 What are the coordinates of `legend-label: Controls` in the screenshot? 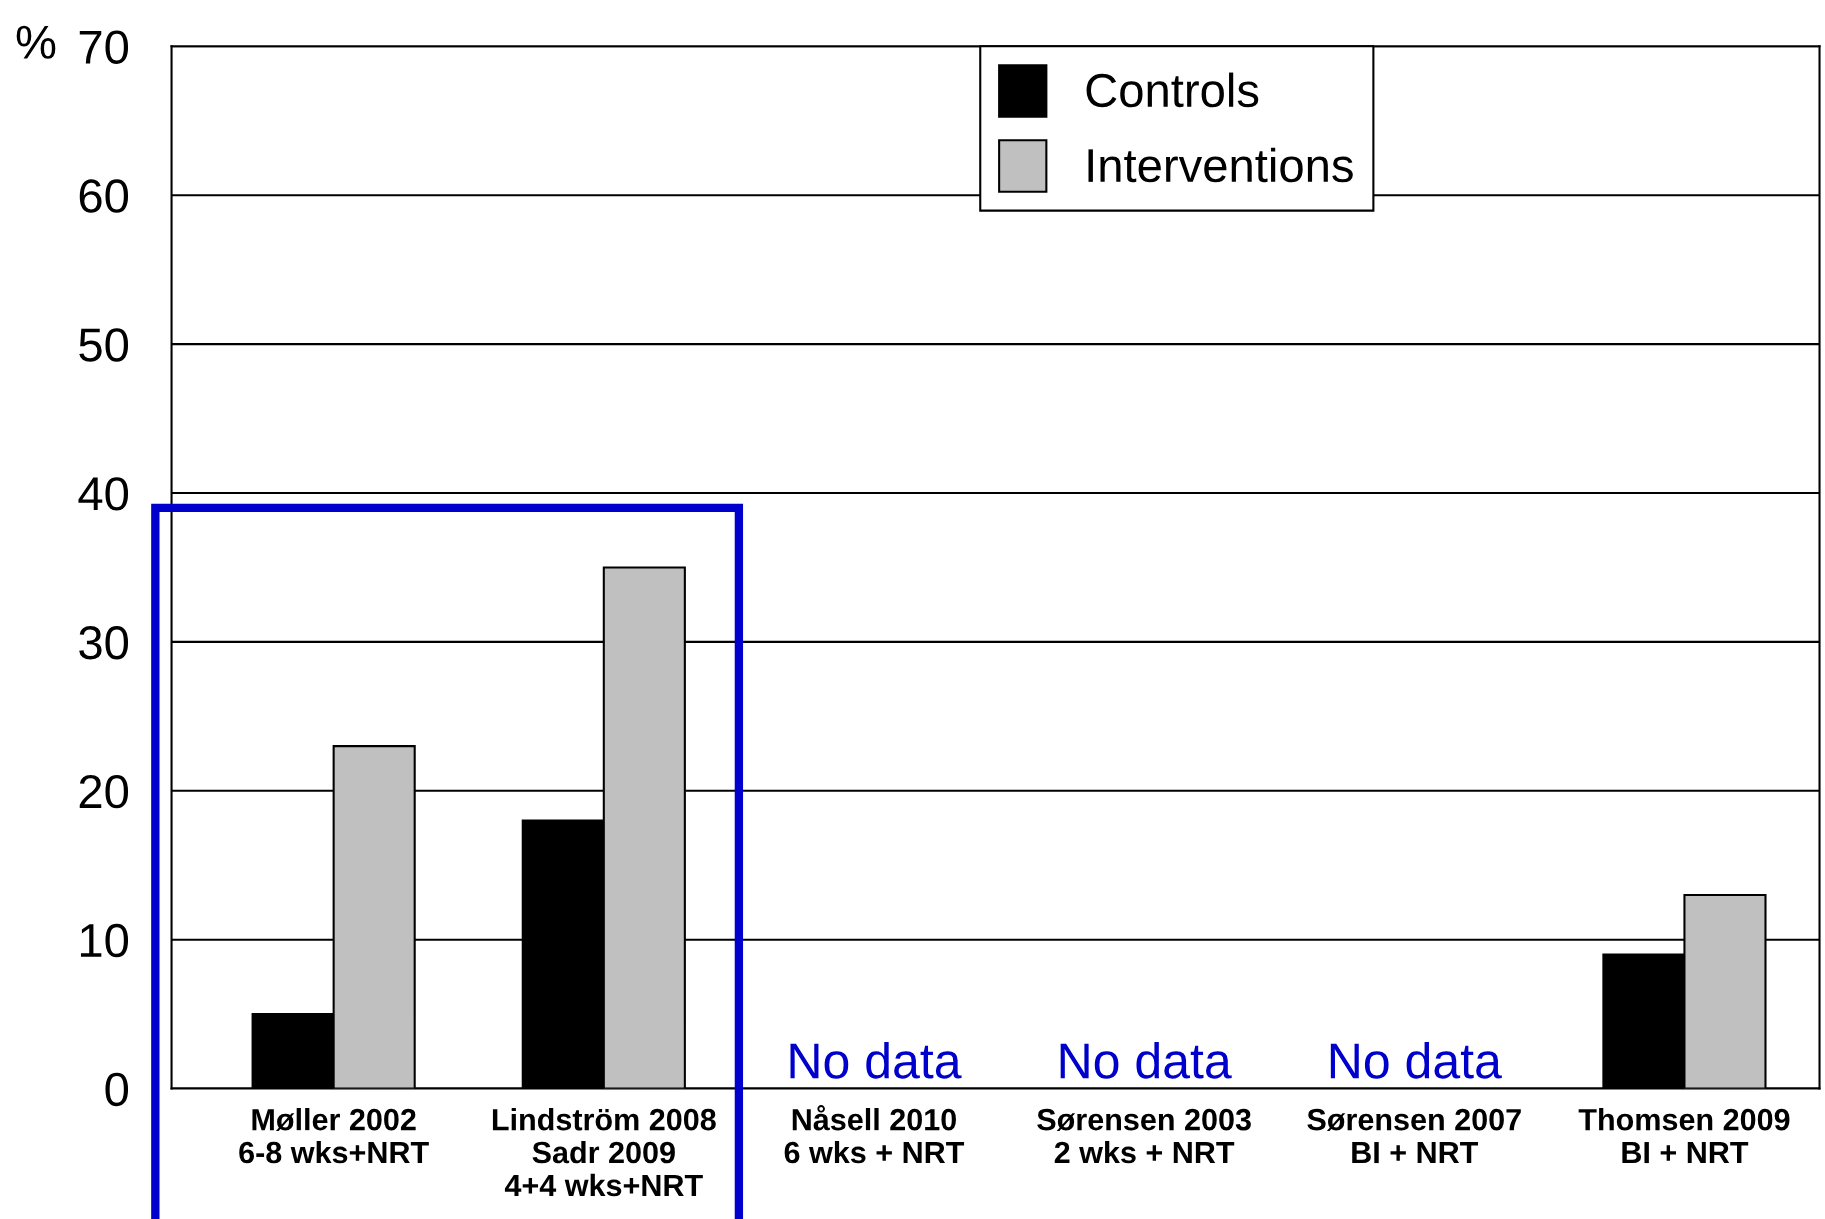 It's located at (1172, 90).